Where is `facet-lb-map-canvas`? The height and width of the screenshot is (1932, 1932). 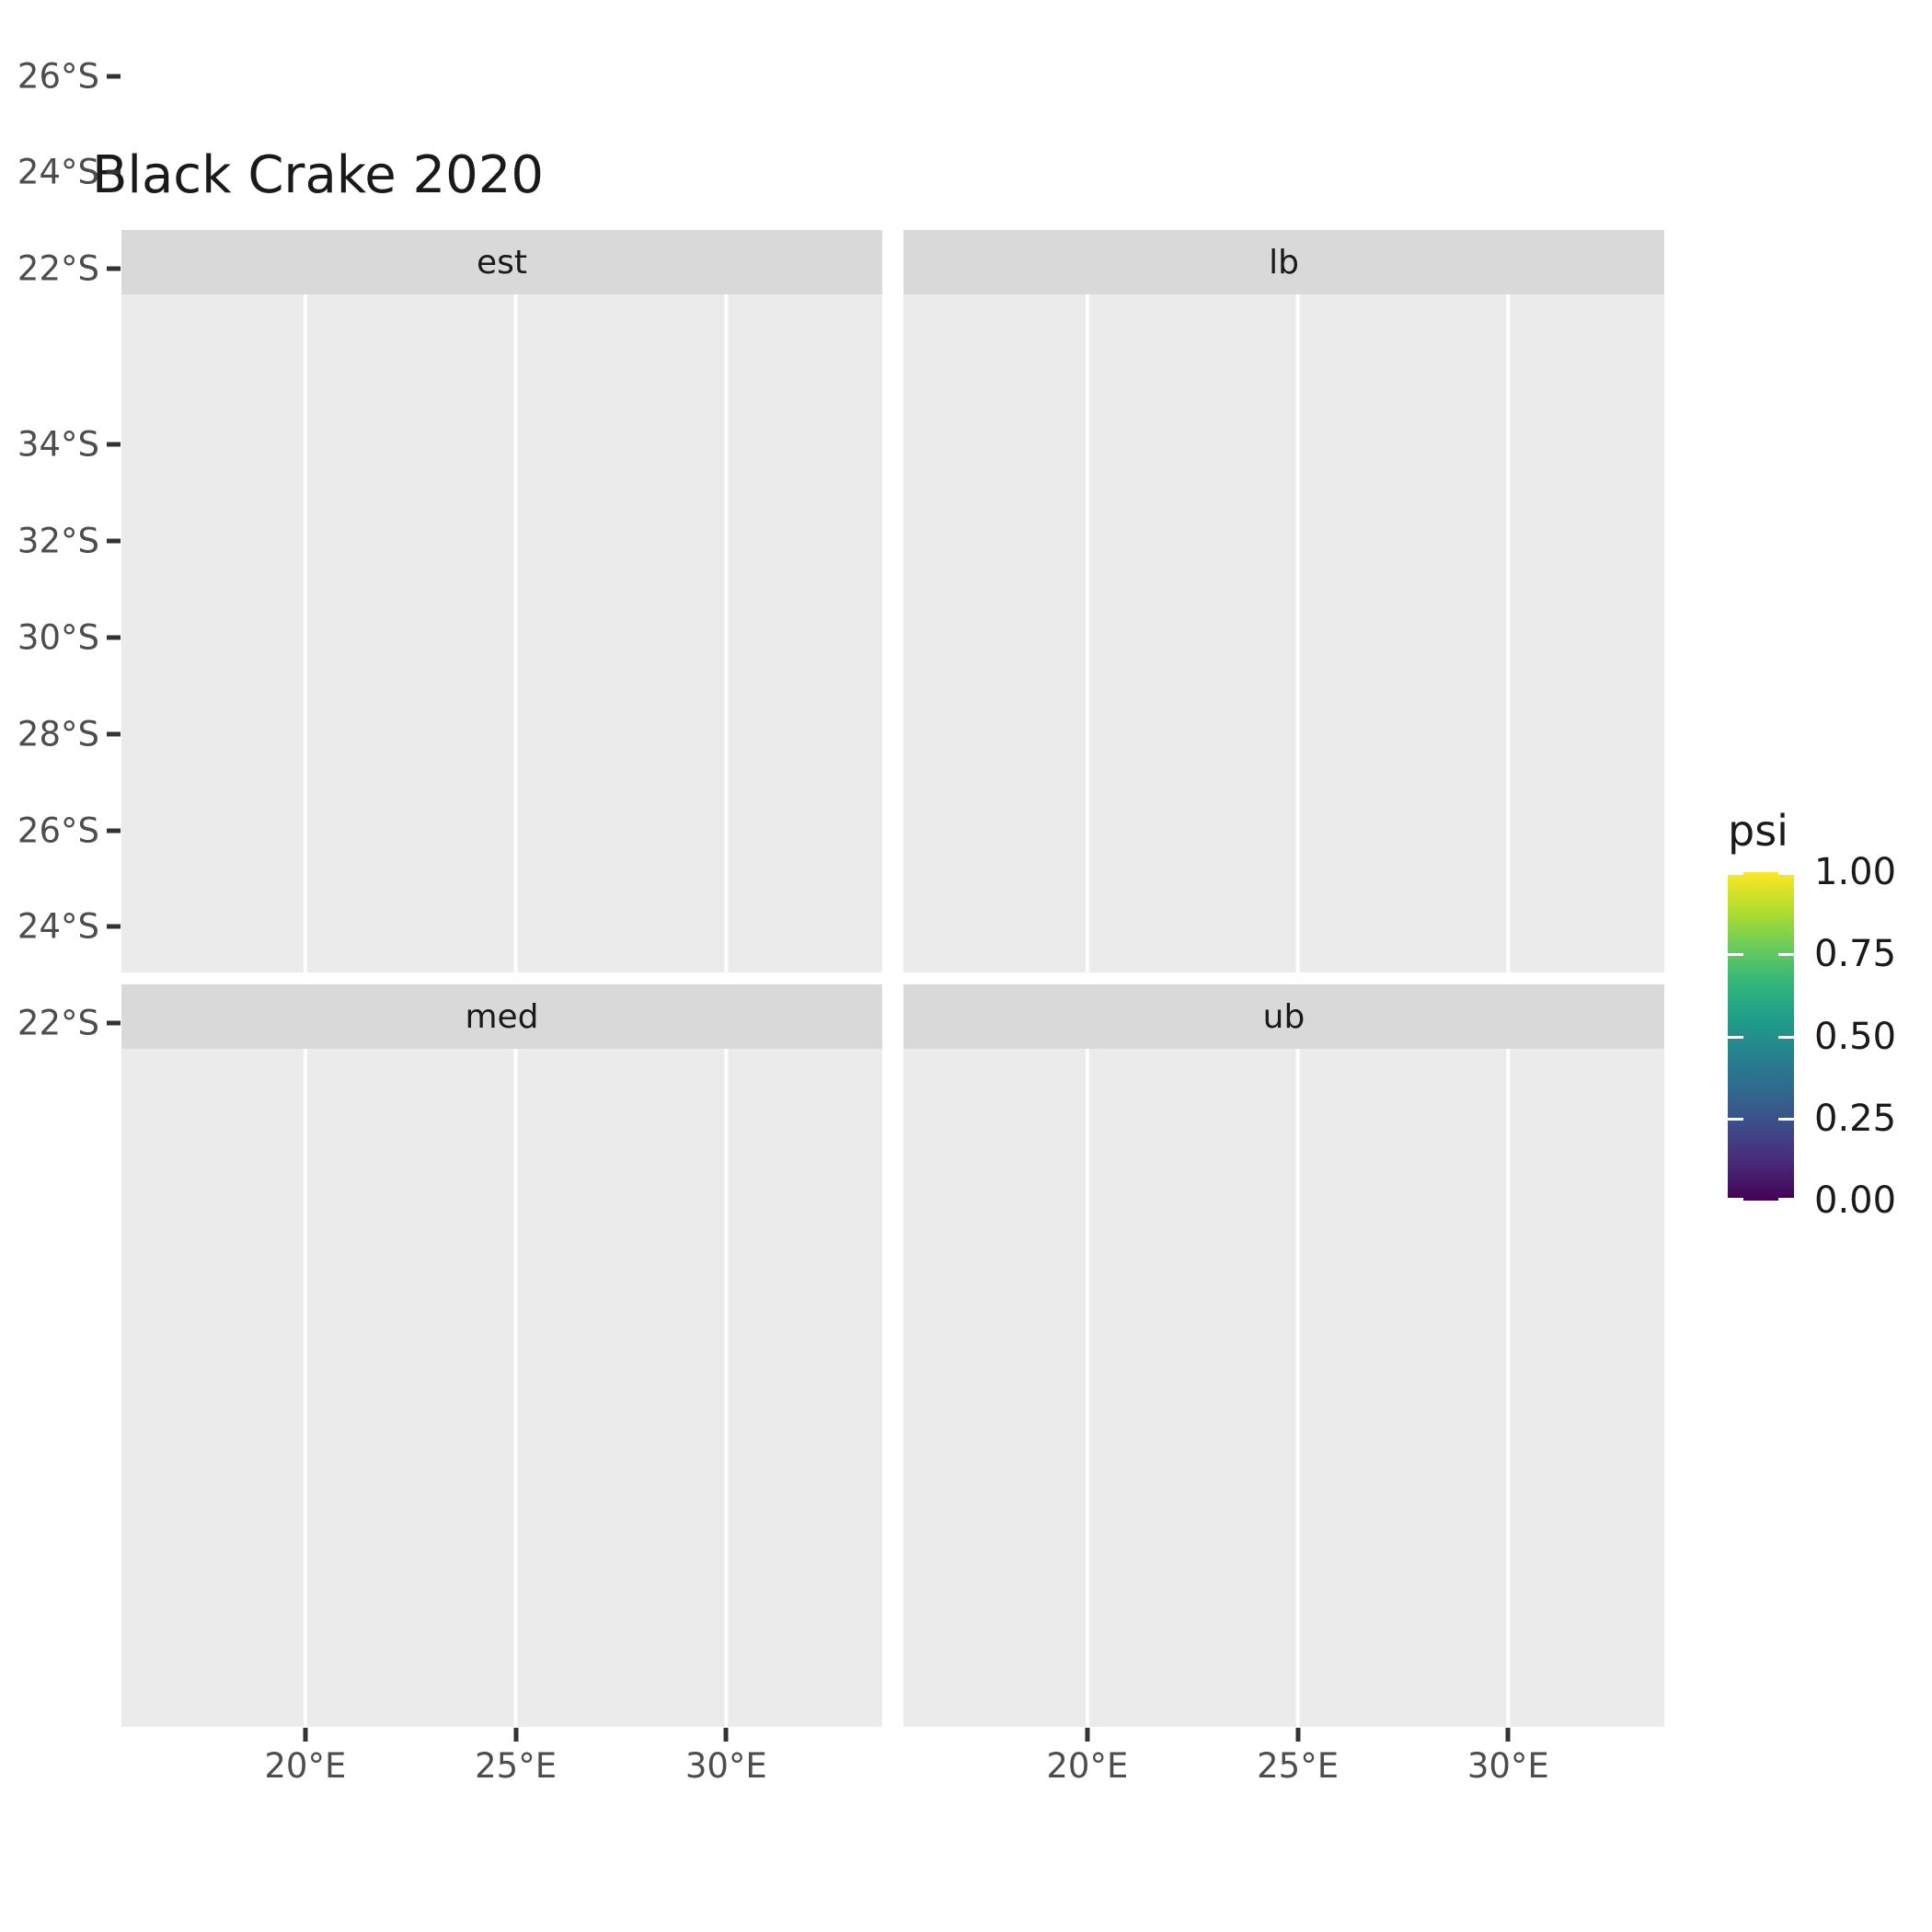
facet-lb-map-canvas is located at coordinates (1283, 633).